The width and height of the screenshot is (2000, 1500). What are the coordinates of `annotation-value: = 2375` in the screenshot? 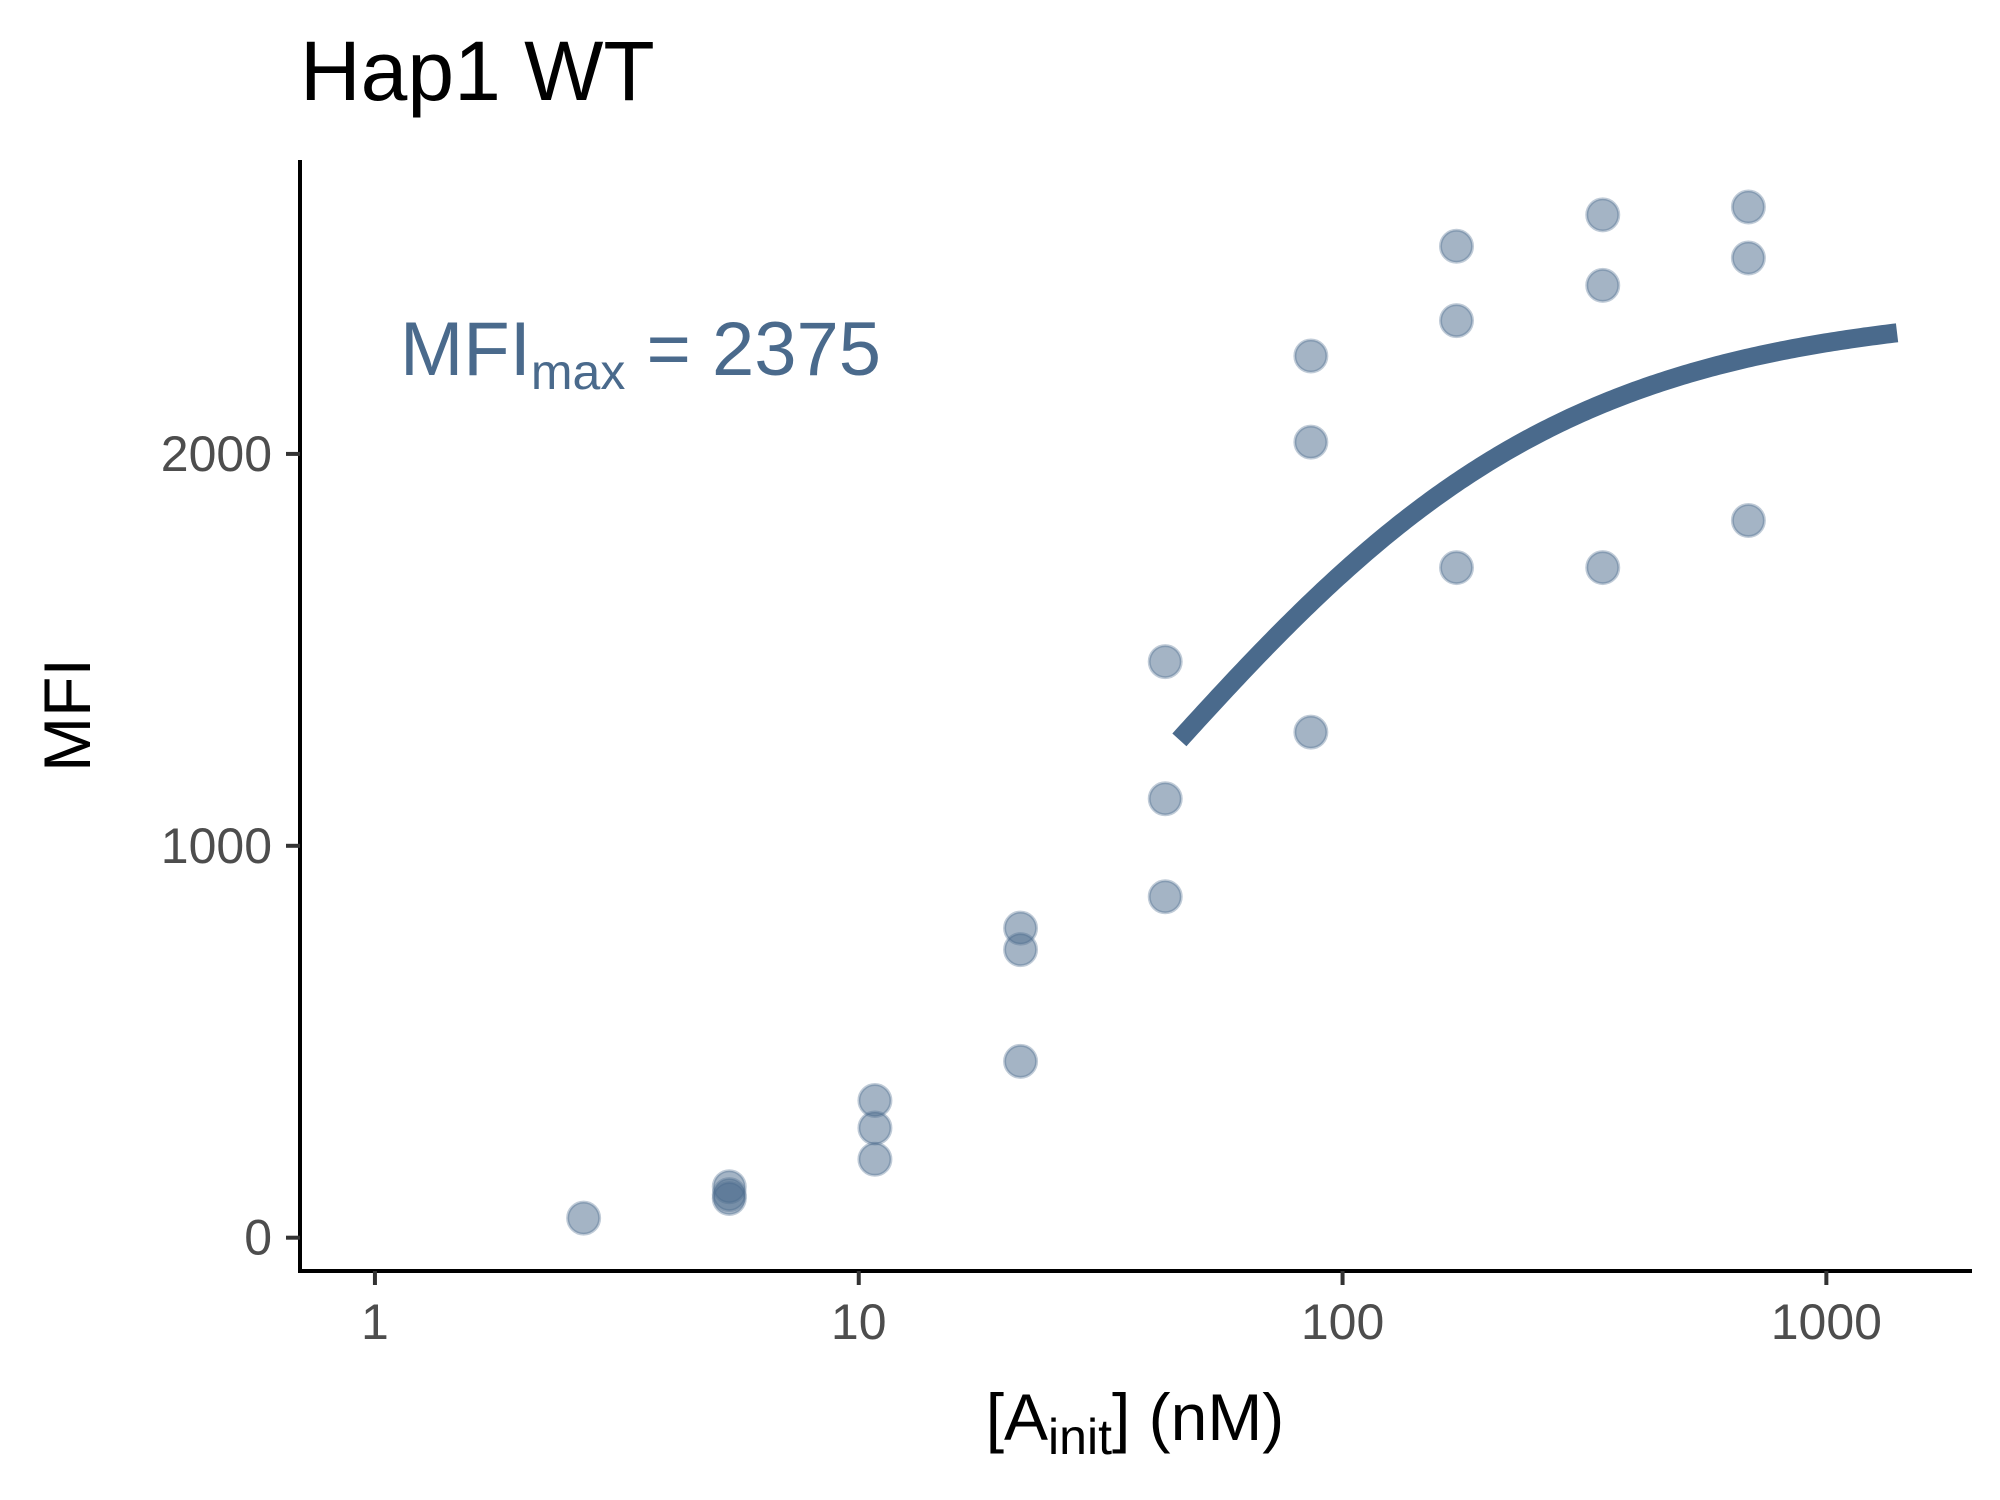 It's located at (753, 349).